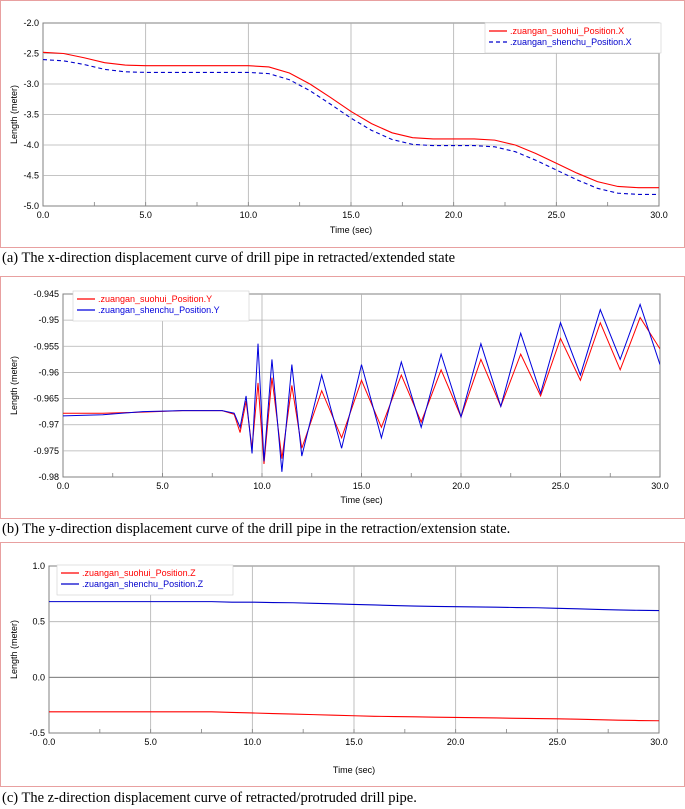 The height and width of the screenshot is (809, 685). I want to click on legend-label: .zuangan_suohui_Position.Z, so click(139, 573).